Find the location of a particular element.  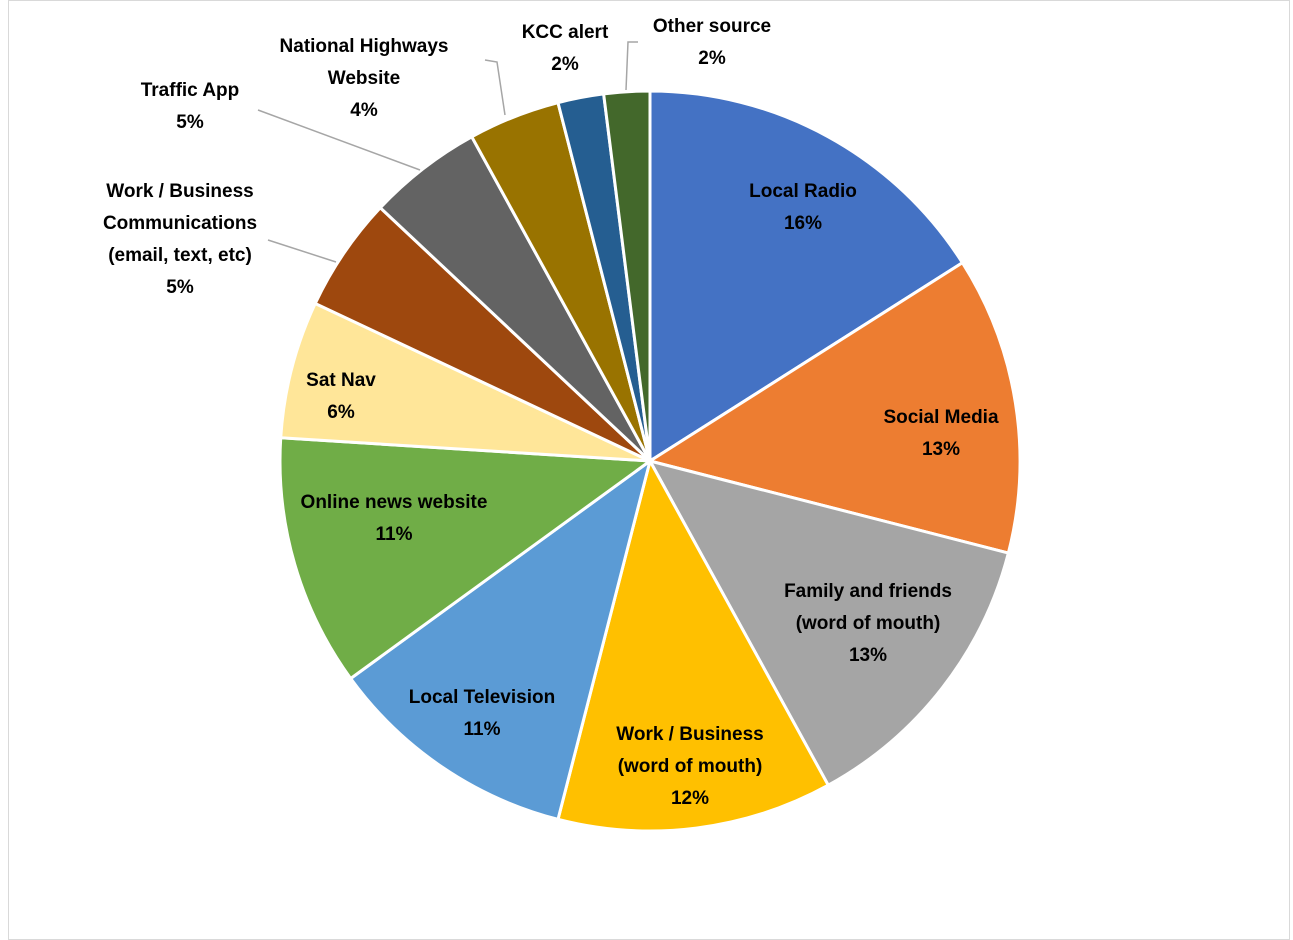

data-label-local-radio: Local Radio 16% is located at coordinates (803, 207).